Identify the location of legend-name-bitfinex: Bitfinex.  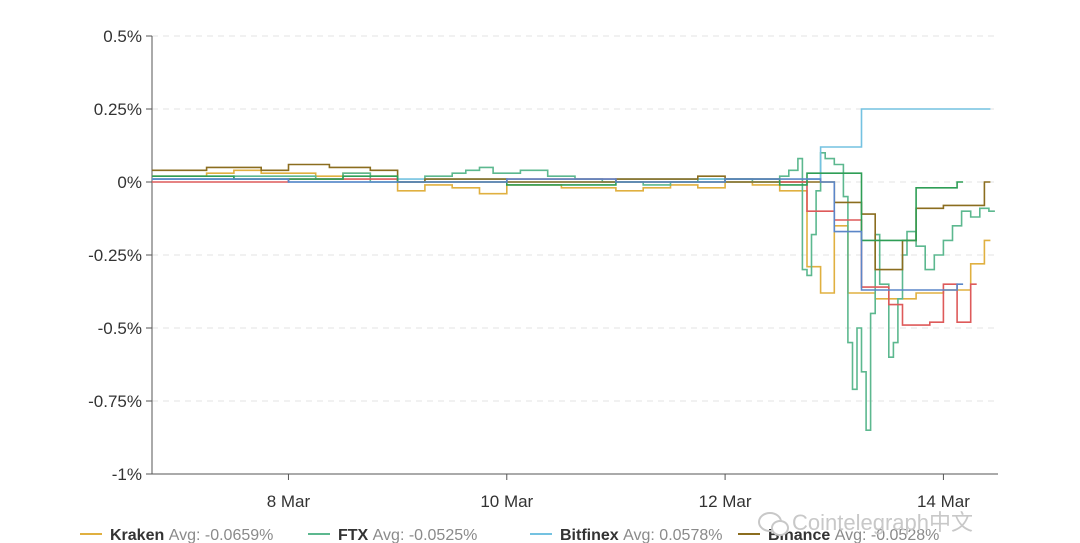
(591, 535).